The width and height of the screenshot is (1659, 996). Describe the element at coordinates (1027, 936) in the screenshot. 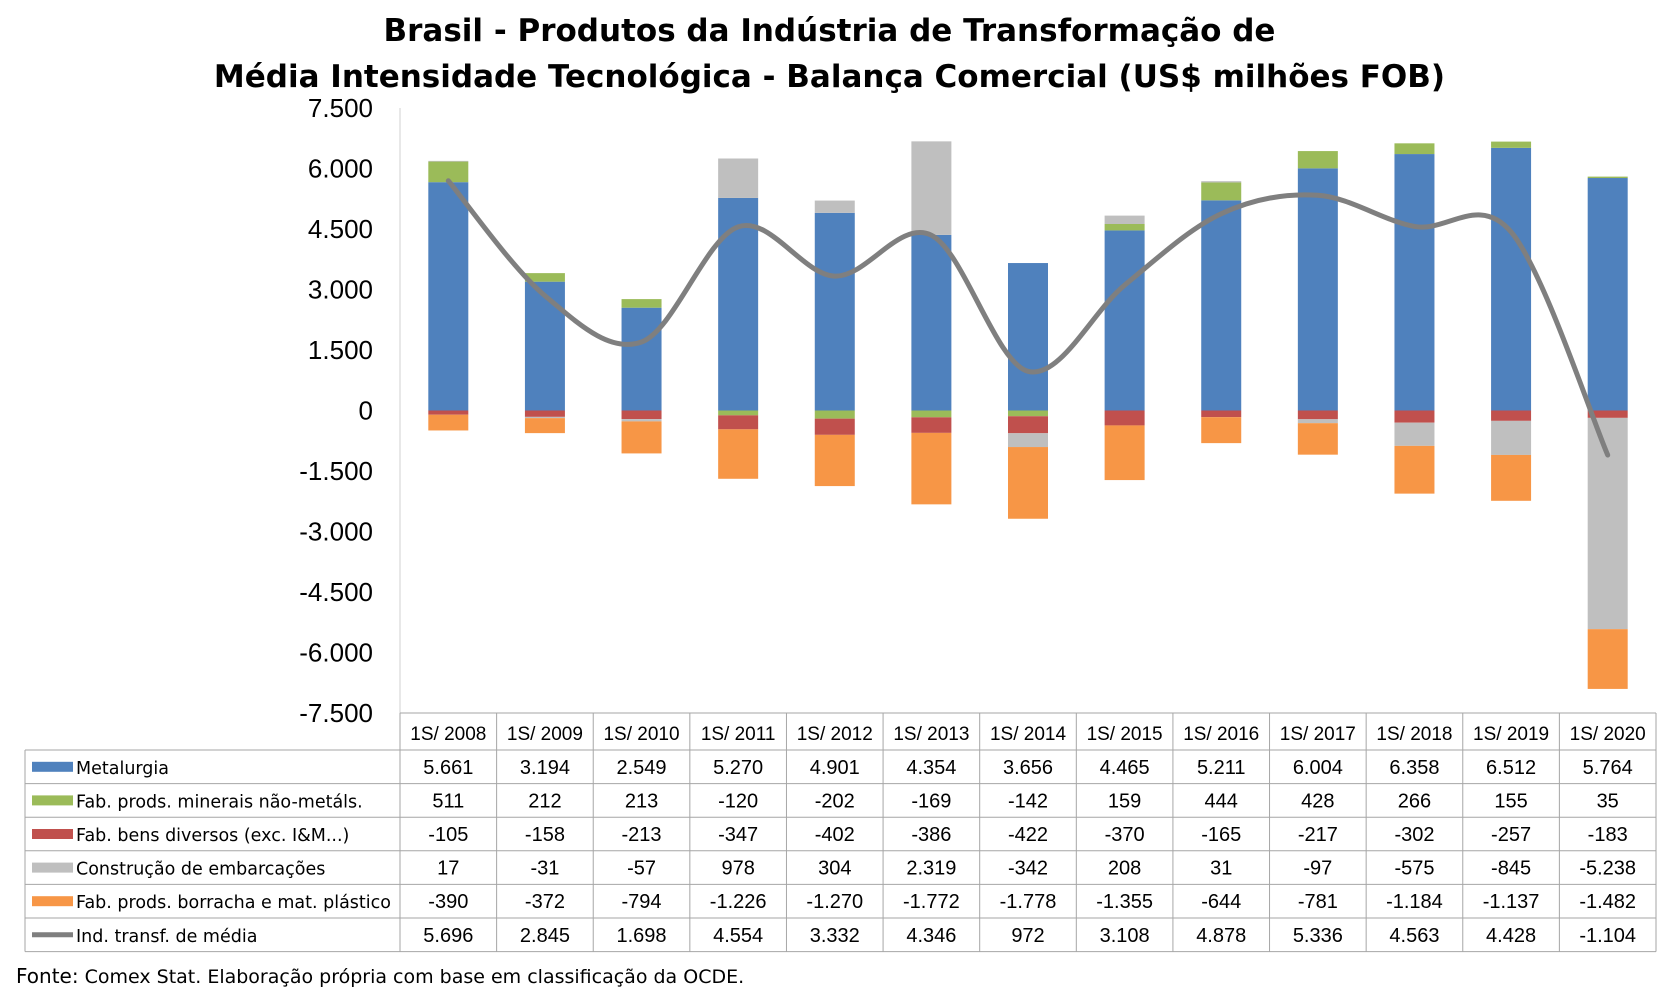

I see `table-cell: 972` at that location.